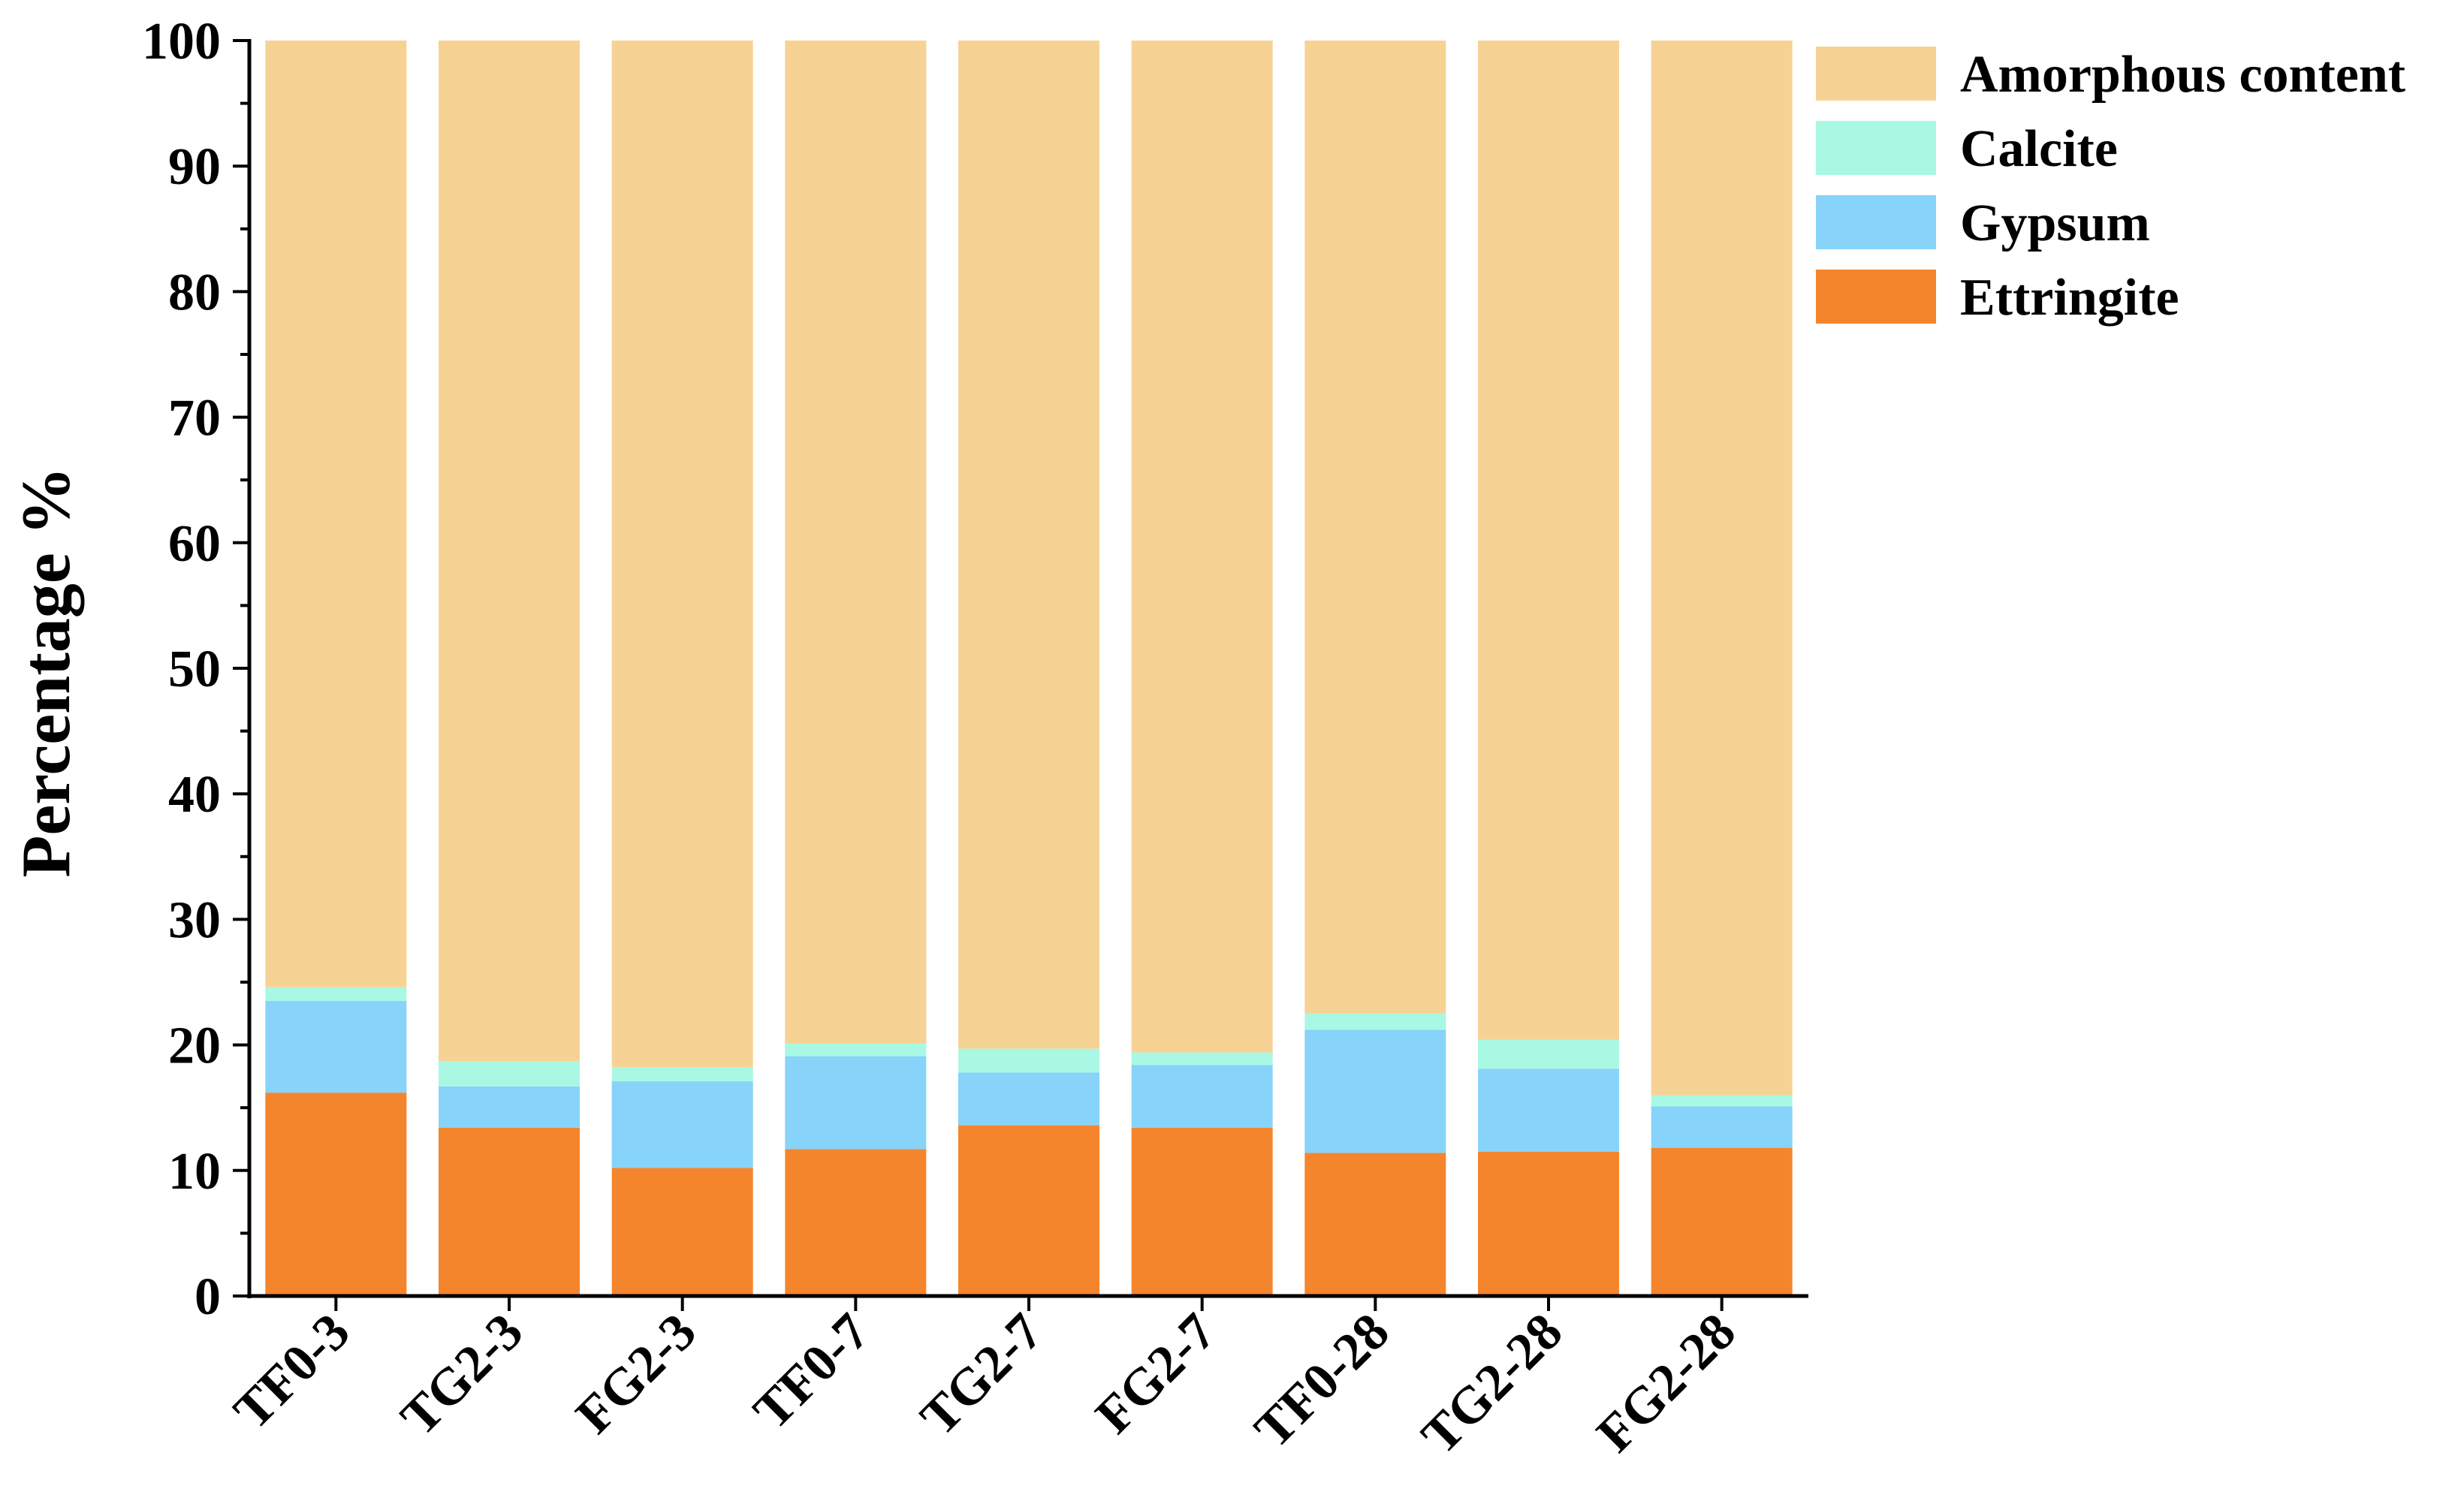 Image resolution: width=2464 pixels, height=1510 pixels. I want to click on legend-label: Amorphous content, so click(2182, 75).